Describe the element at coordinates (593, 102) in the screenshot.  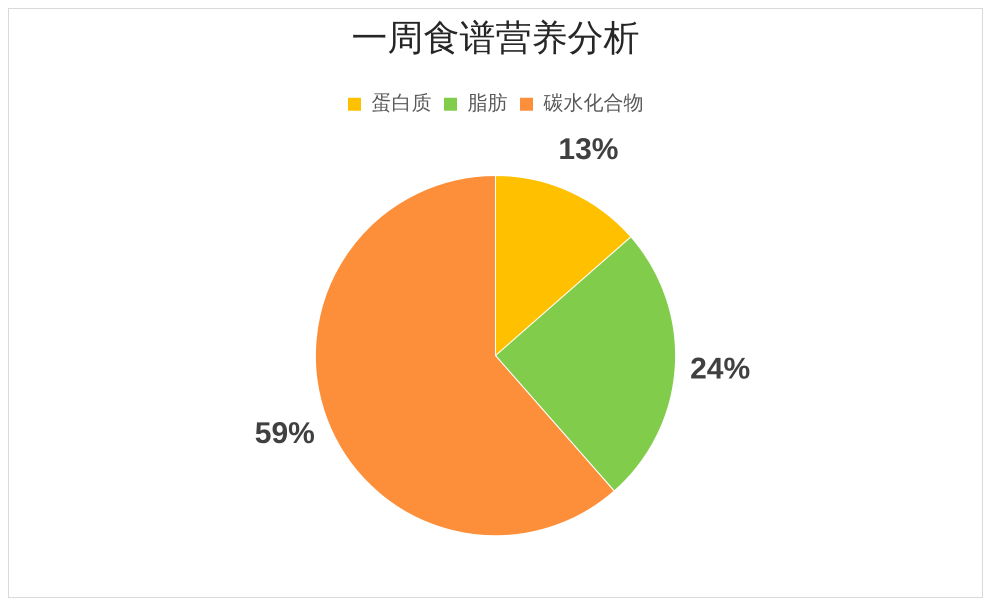
I see `legend-label: 碳水化合物` at that location.